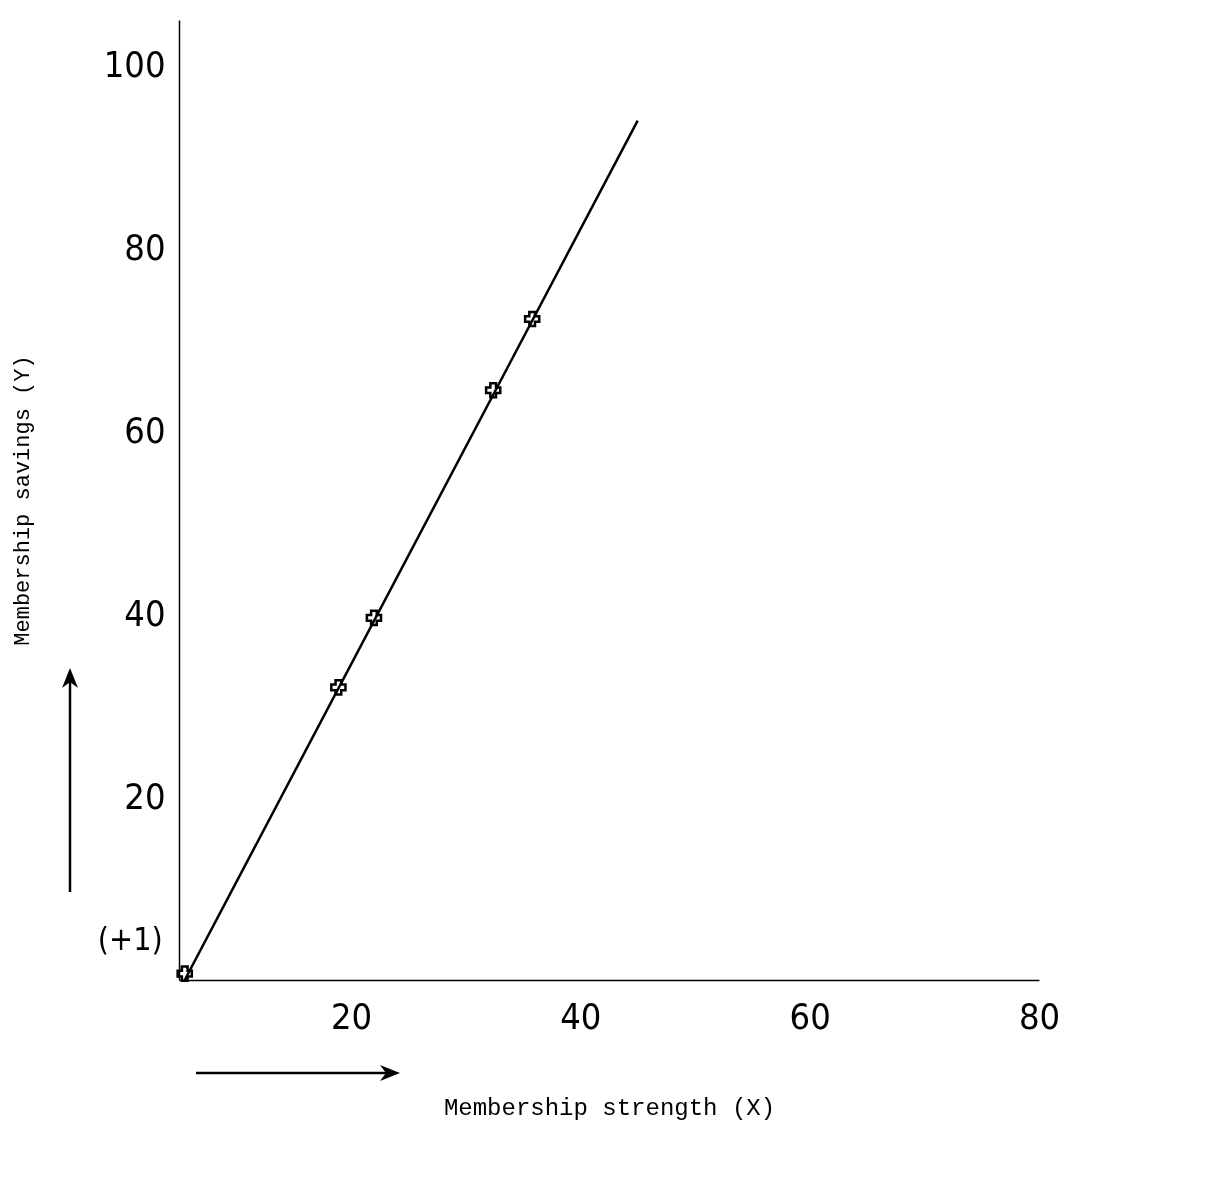 This screenshot has height=1204, width=1212. I want to click on y-axis-title: Membership savings (Y), so click(23, 500).